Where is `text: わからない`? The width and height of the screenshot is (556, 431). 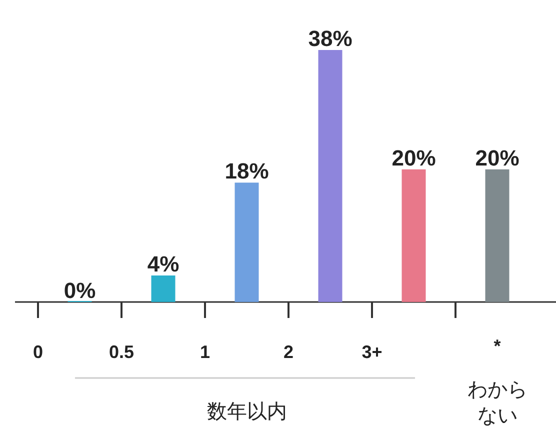 text: わからない is located at coordinates (497, 403).